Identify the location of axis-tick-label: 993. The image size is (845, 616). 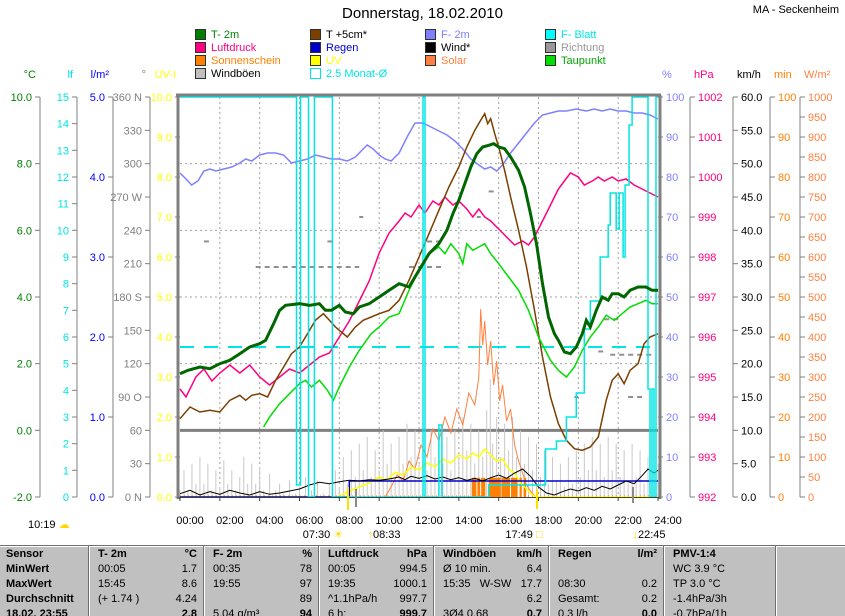
(707, 458).